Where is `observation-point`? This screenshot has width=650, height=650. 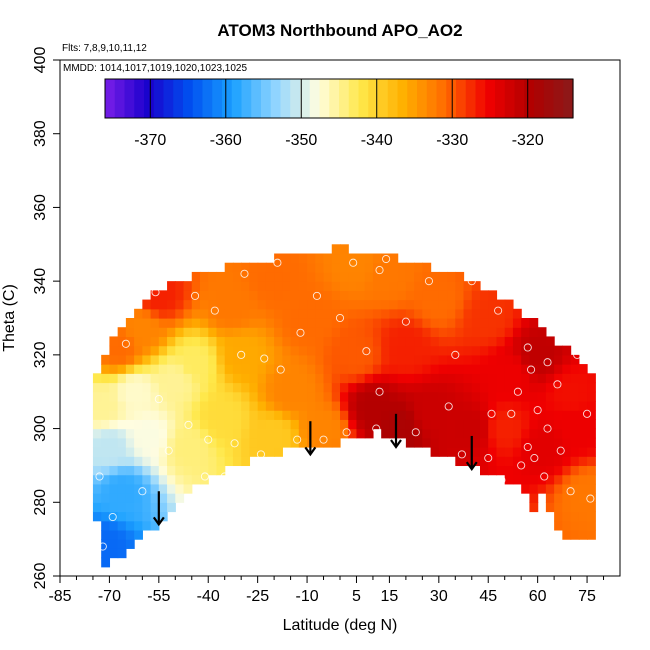
observation-point is located at coordinates (234, 443).